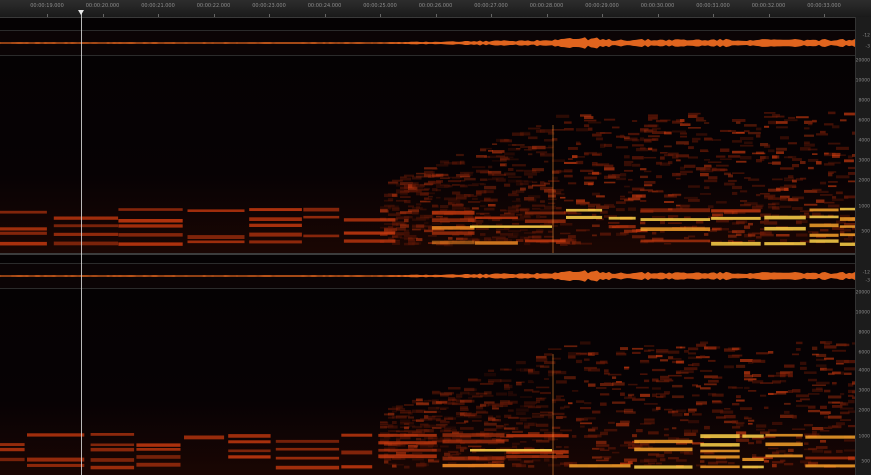 This screenshot has height=475, width=871. What do you see at coordinates (866, 36) in the screenshot?
I see `frequency-scale-label: -12` at bounding box center [866, 36].